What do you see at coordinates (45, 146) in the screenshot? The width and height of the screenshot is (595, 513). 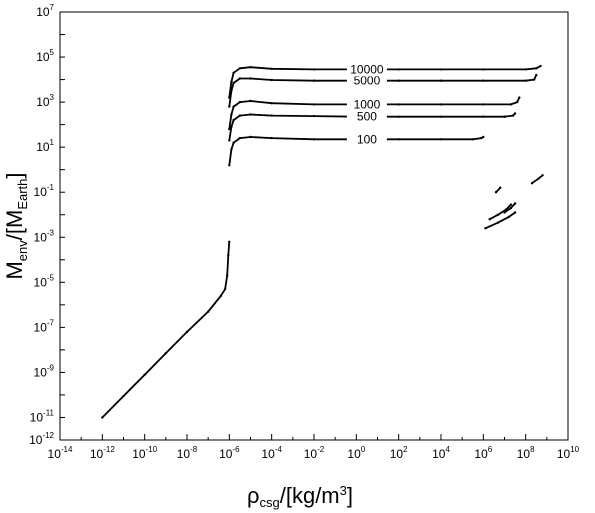 I see `y-tick-label: 10¹` at bounding box center [45, 146].